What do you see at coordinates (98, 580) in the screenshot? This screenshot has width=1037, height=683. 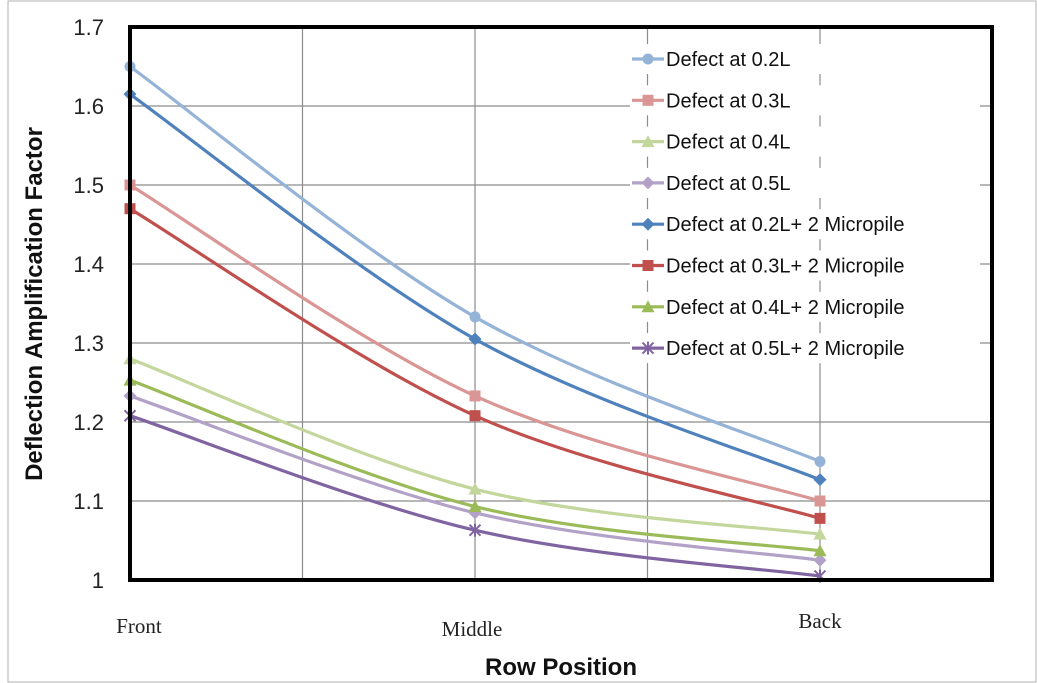 I see `y-tick-label: 1` at bounding box center [98, 580].